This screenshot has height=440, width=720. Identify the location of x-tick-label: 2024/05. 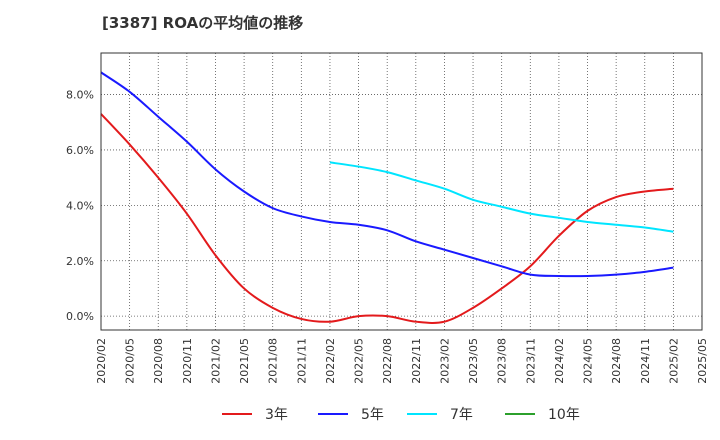
(588, 361).